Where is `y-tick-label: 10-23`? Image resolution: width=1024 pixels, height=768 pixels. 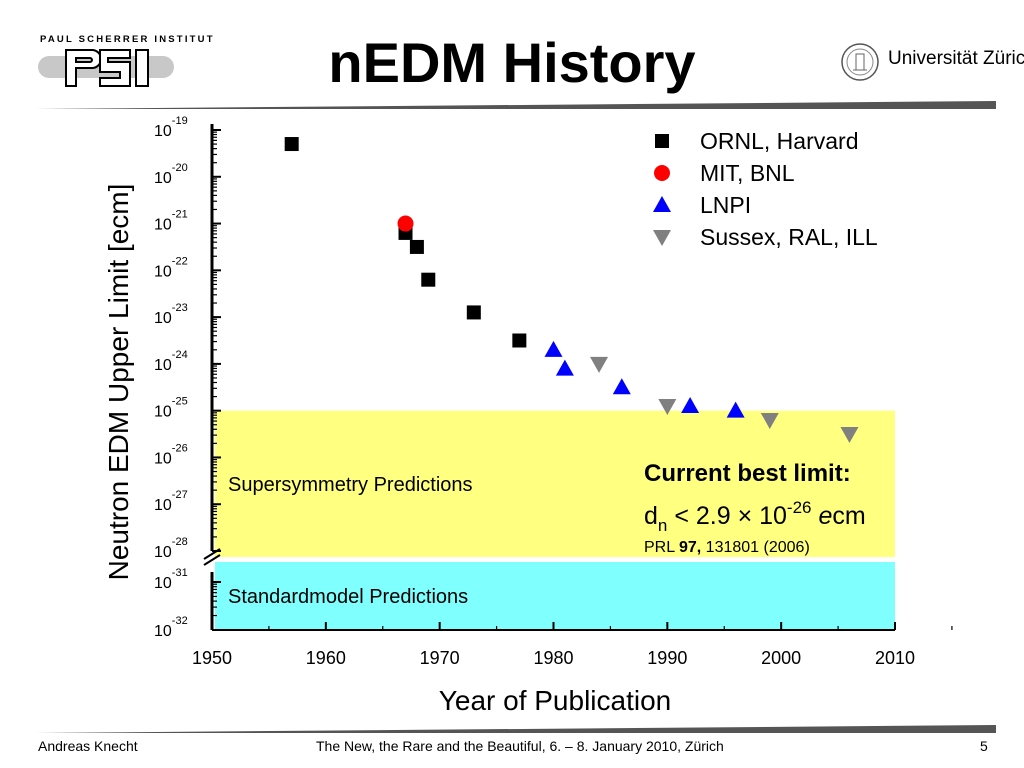 y-tick-label: 10-23 is located at coordinates (171, 314).